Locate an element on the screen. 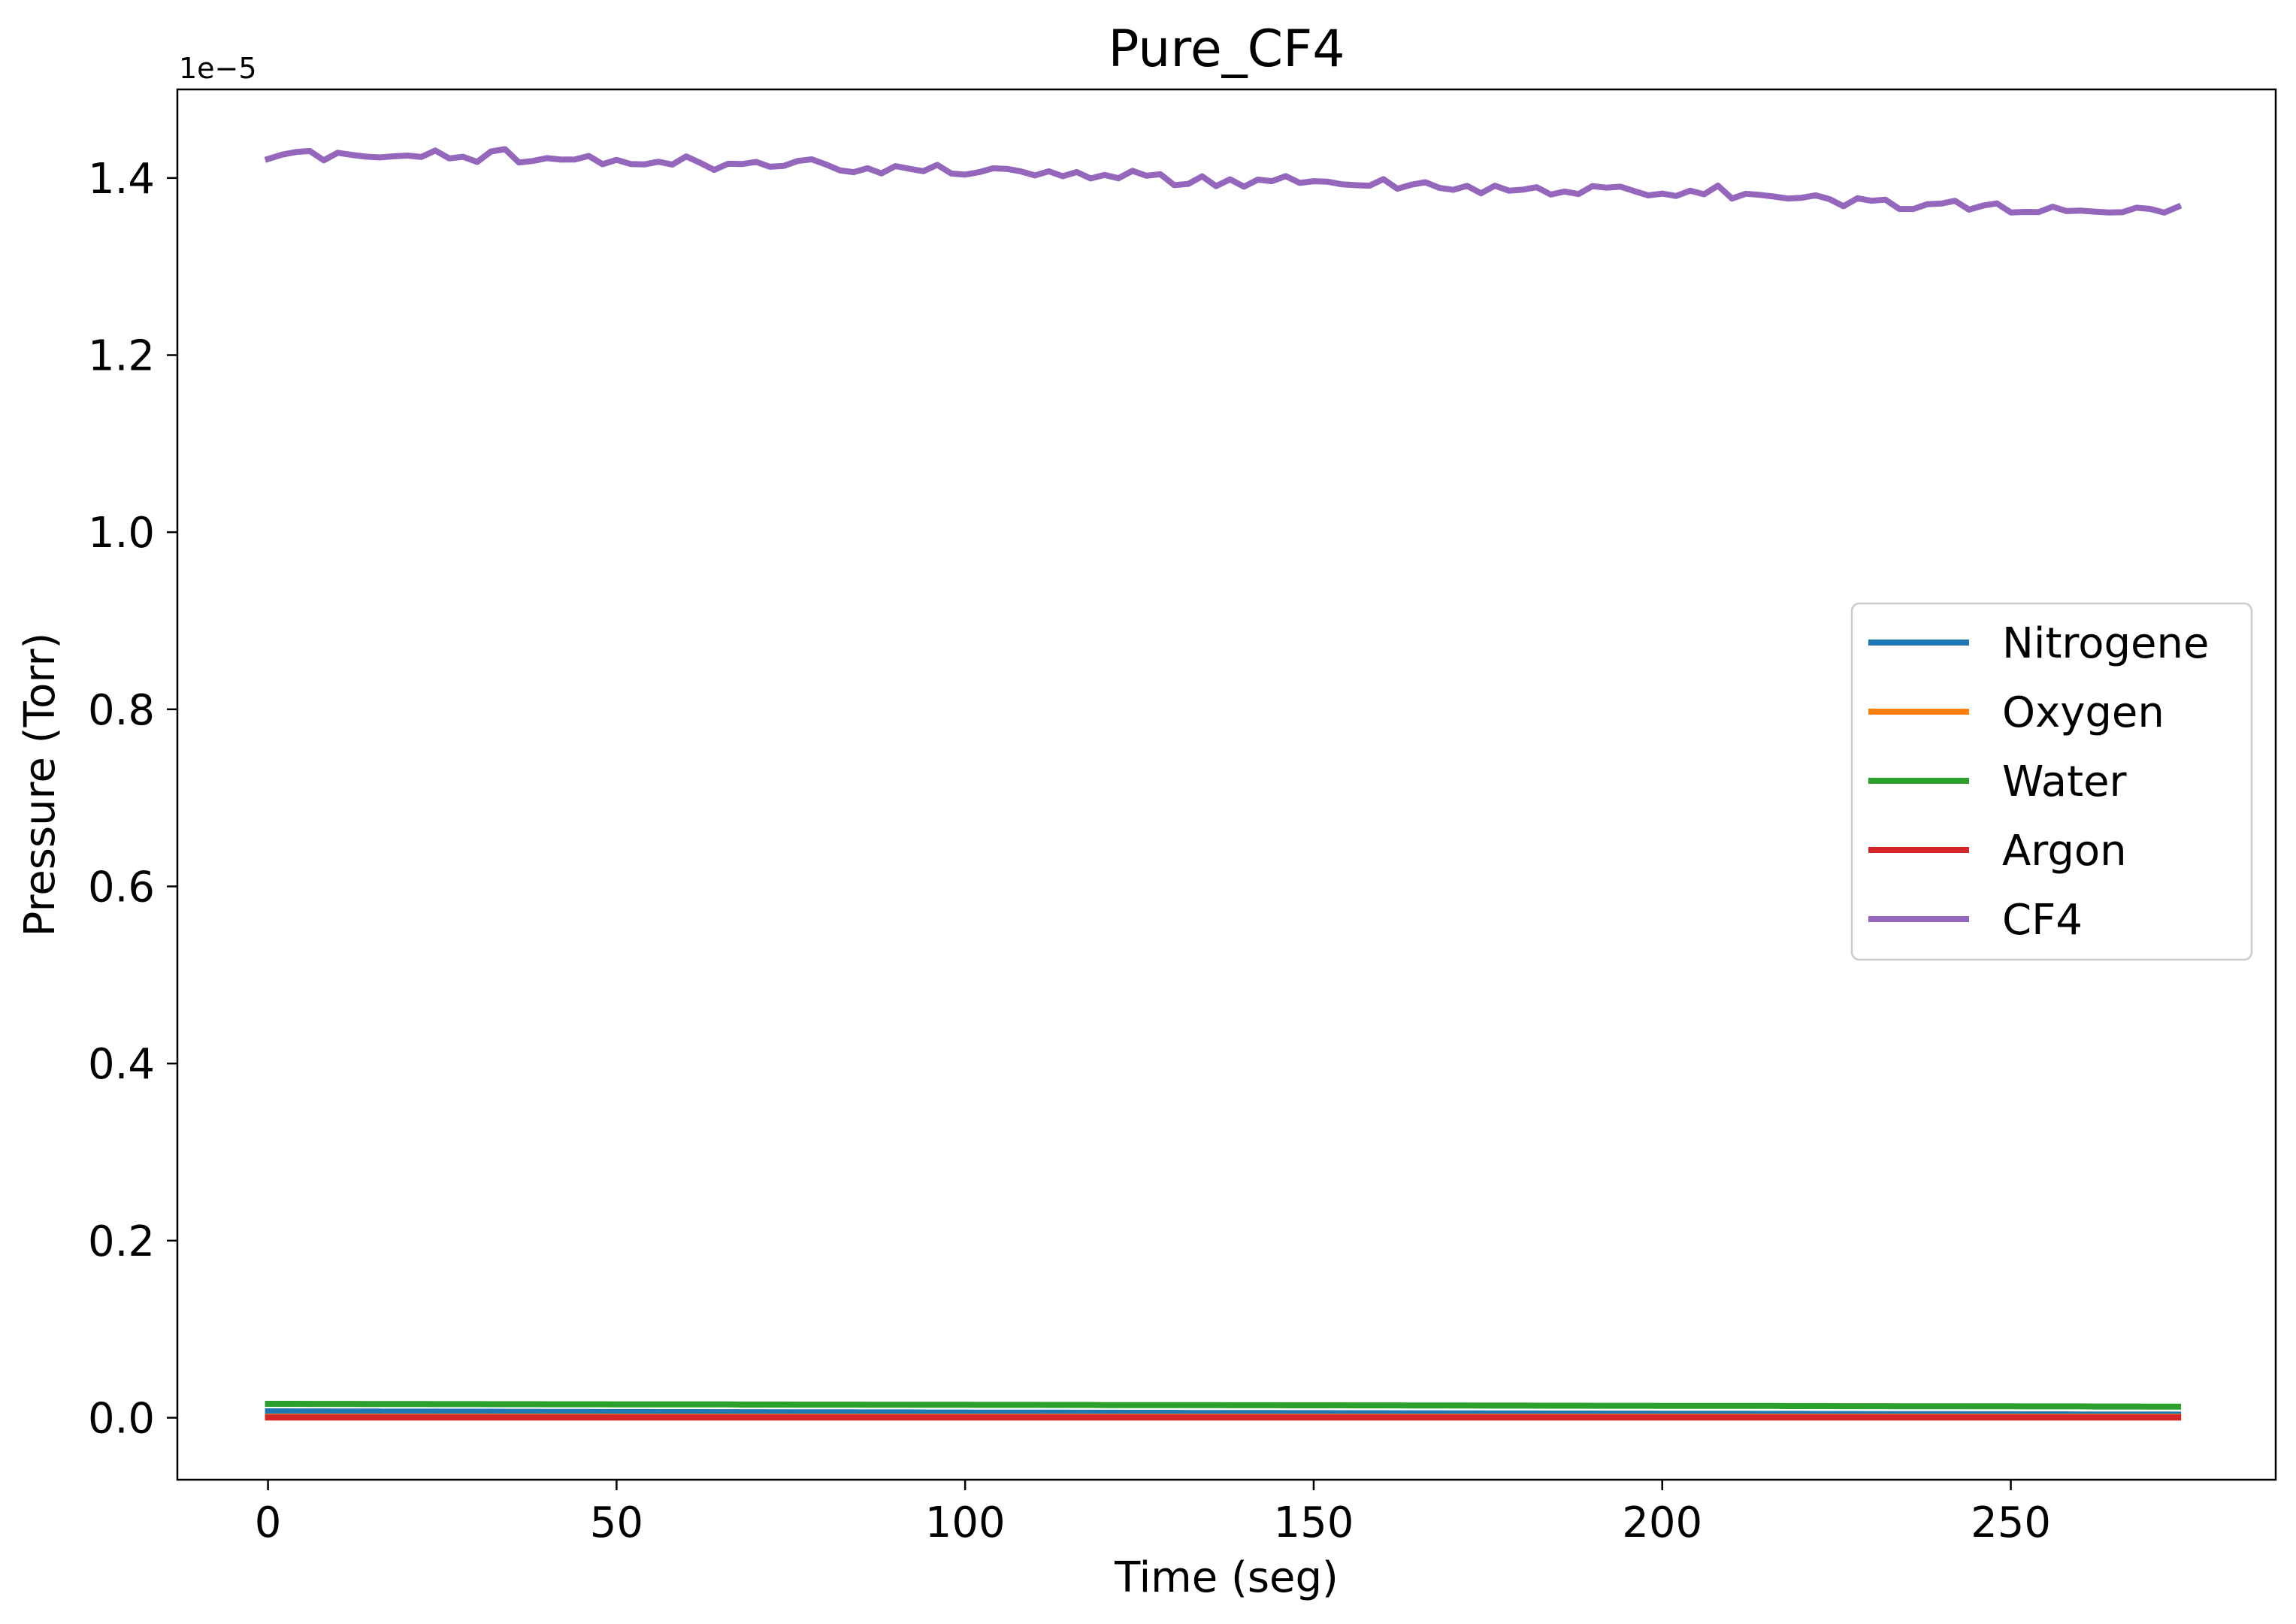 The height and width of the screenshot is (1624, 2296). legend-label-nitrogene: Nitrogene is located at coordinates (2105, 643).